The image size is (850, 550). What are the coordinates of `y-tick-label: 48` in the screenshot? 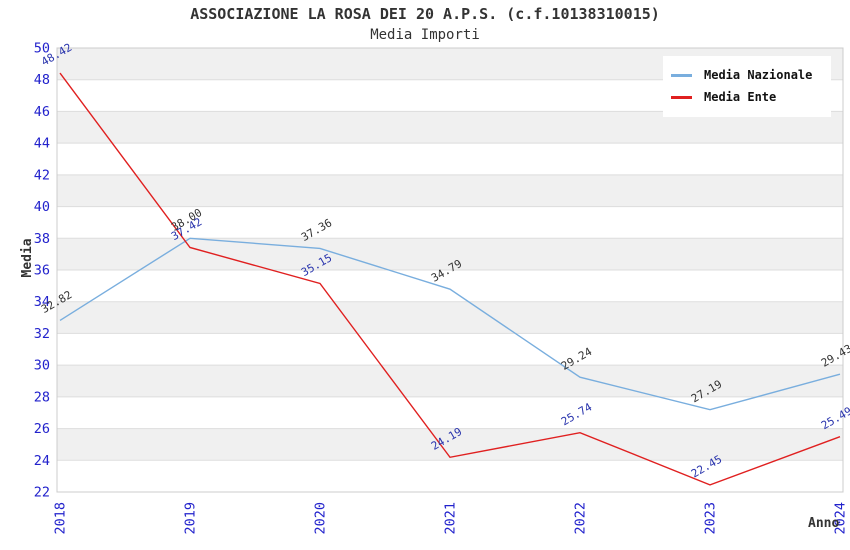 It's located at (42, 80).